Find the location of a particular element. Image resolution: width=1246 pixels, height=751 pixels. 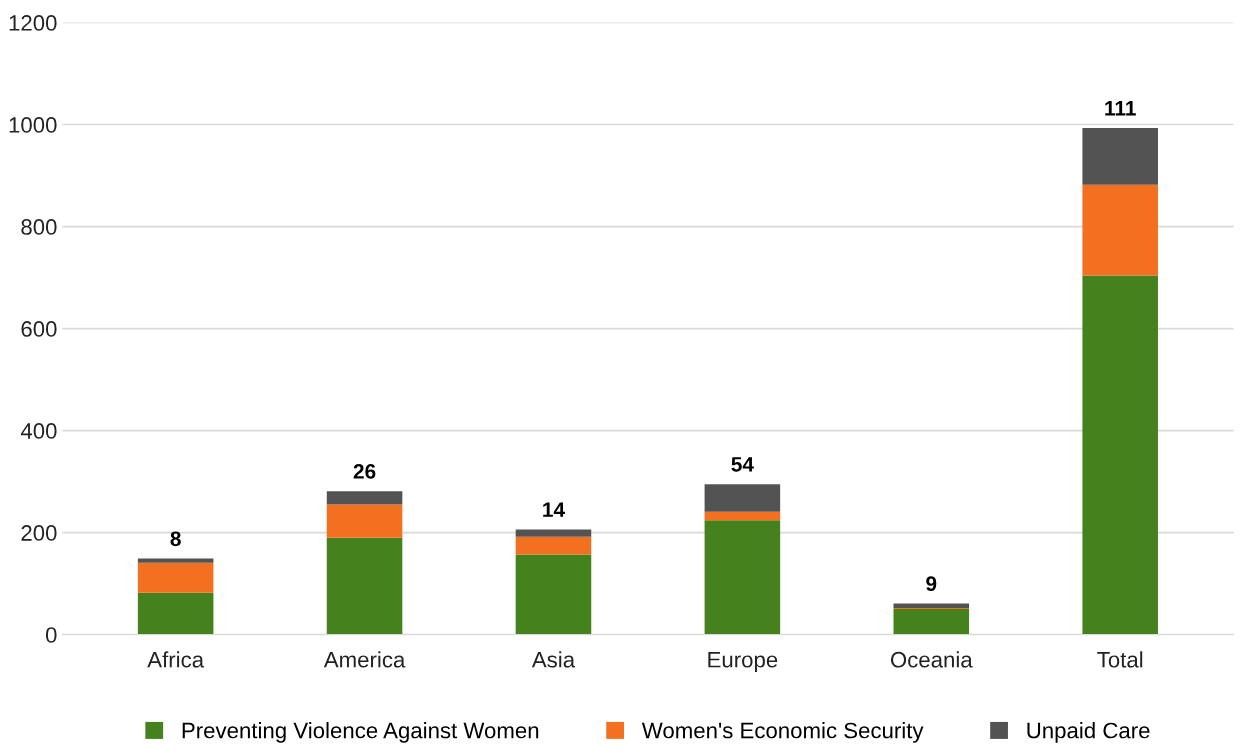

legend-label: Women's Economic Security is located at coordinates (782, 732).